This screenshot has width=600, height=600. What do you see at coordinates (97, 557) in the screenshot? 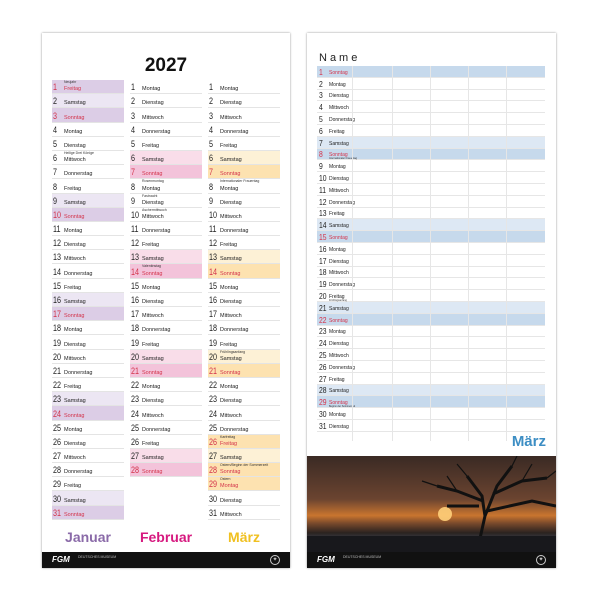
I see `footer-subtitle: DEUTSCHES MUSEUM` at bounding box center [97, 557].